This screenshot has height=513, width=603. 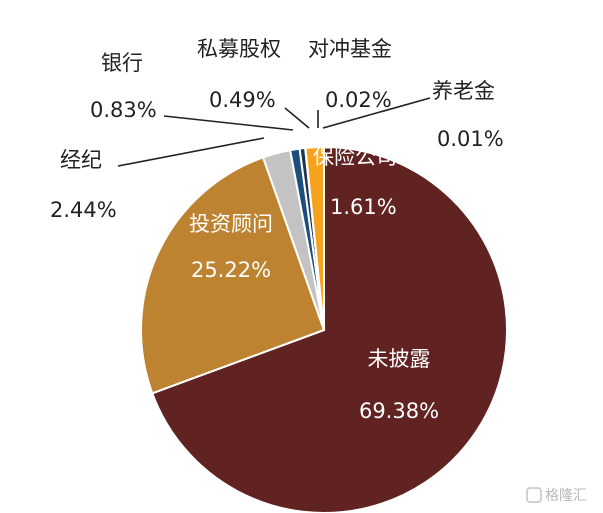 I want to click on slice-label-bank: 银行, so click(x=122, y=63).